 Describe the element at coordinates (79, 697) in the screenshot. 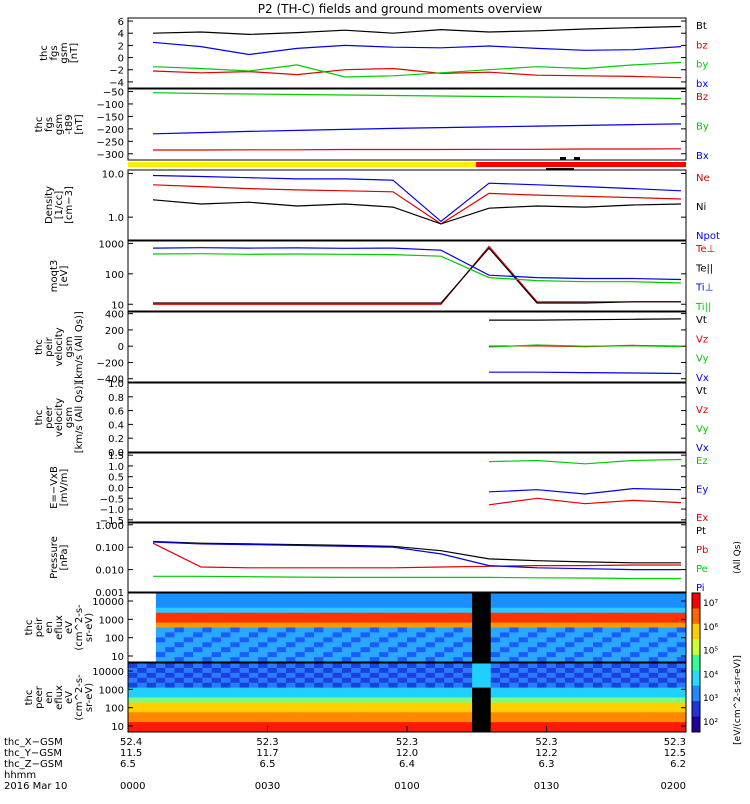

I see `y-axis-label: (cm^2-s-` at that location.